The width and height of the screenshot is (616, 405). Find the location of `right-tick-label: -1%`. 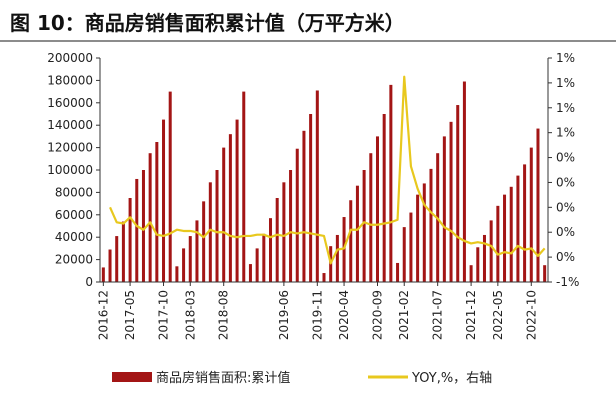

right-tick-label: -1% is located at coordinates (567, 282).